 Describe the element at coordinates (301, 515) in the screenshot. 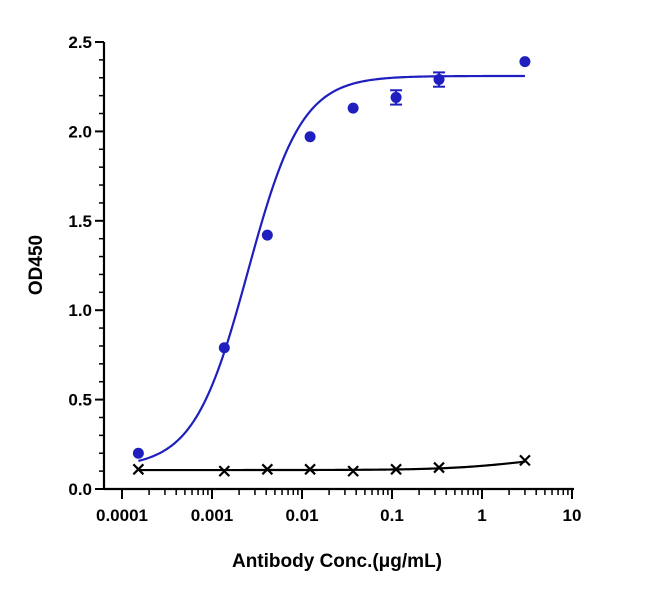

I see `x-tick-label: 0.01` at that location.